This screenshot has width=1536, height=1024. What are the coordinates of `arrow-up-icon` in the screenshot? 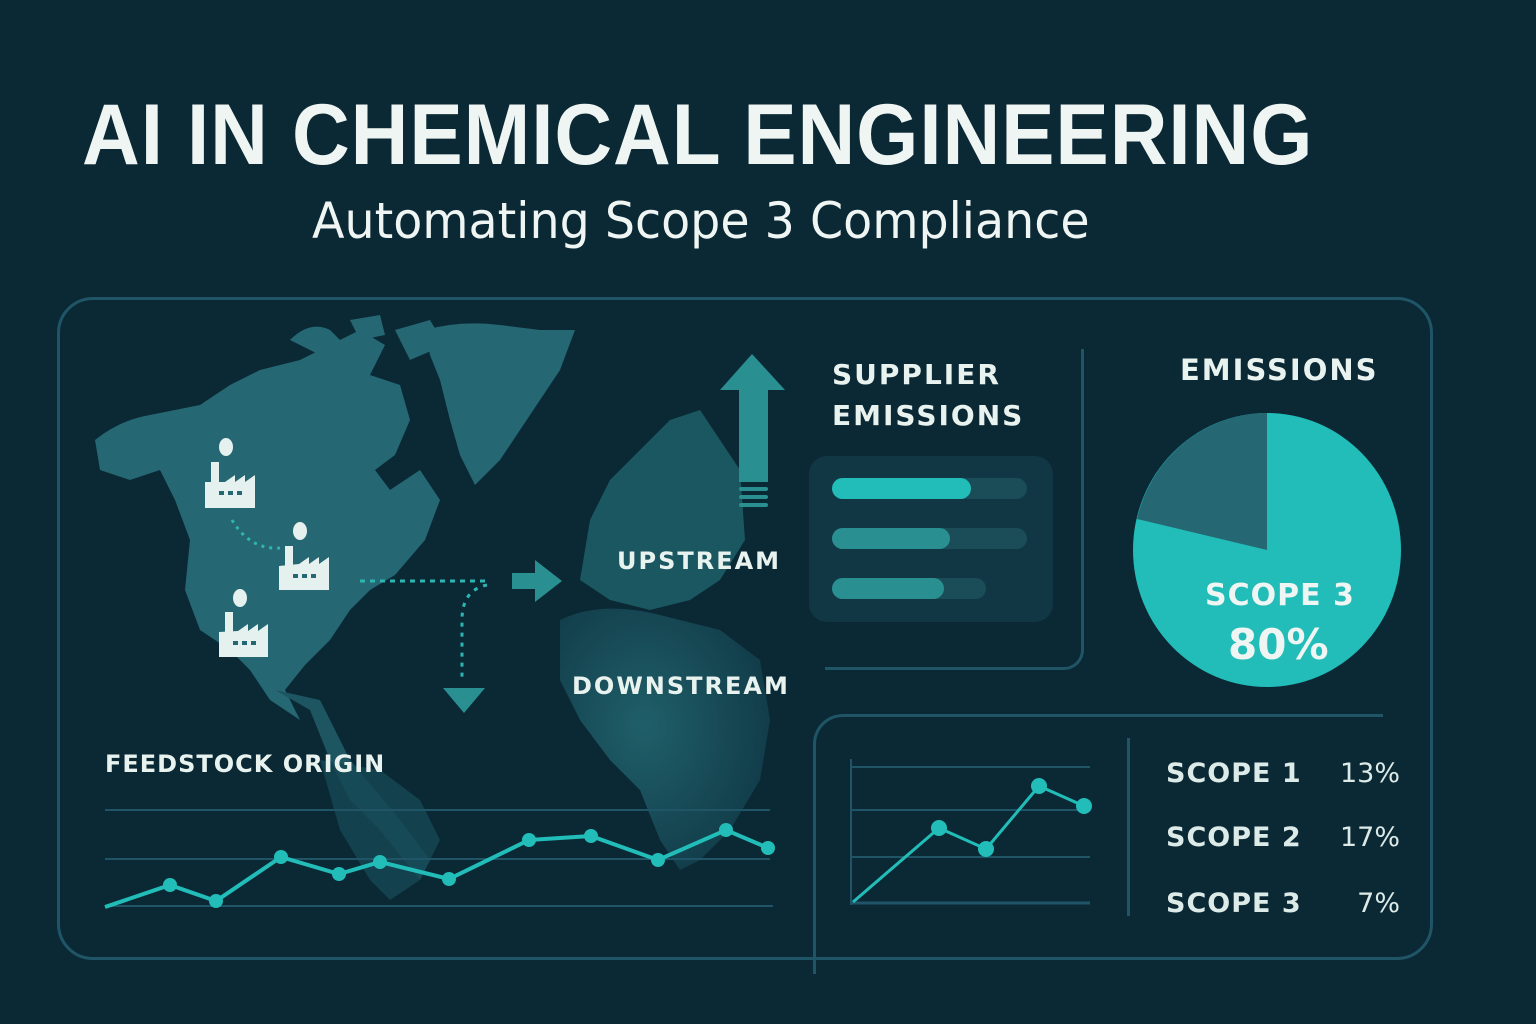 It's located at (752, 430).